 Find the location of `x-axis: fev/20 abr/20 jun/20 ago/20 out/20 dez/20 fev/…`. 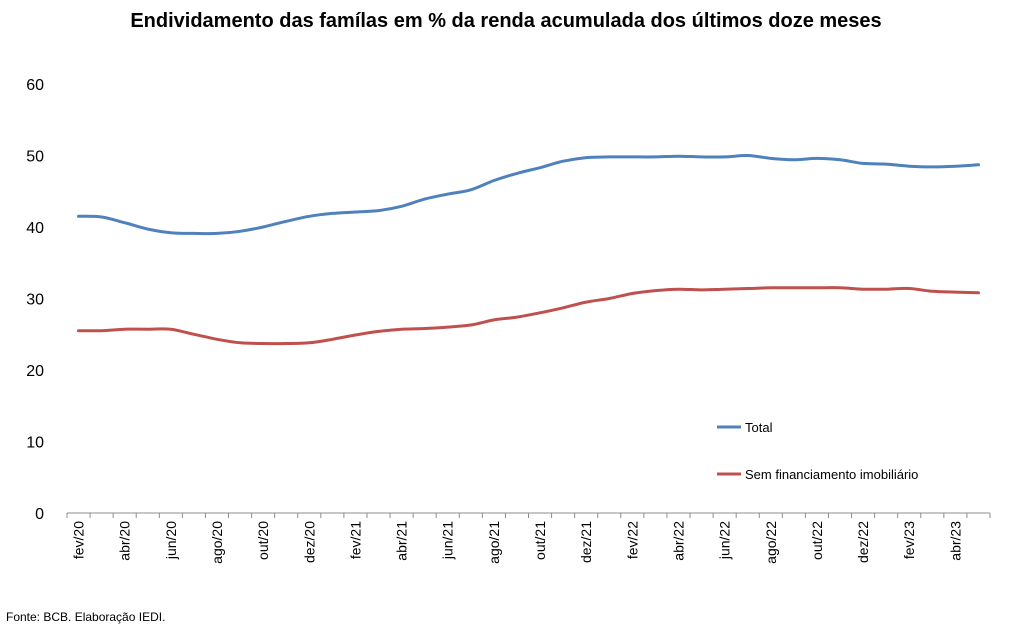

x-axis: fev/20 abr/20 jun/20 ago/20 out/20 dez/20 fev/… is located at coordinates (528, 538).